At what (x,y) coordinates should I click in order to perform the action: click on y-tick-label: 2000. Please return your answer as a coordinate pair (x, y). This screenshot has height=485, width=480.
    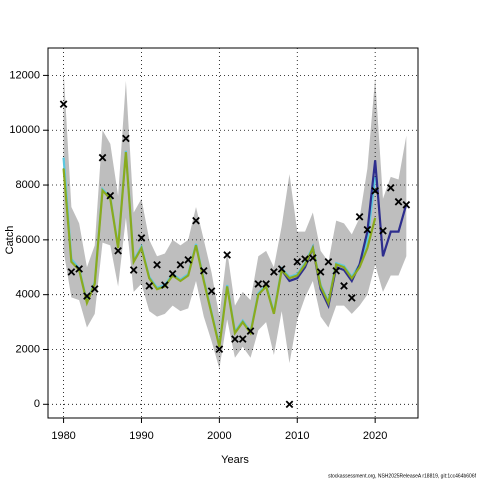
    Looking at the image, I should click on (28, 349).